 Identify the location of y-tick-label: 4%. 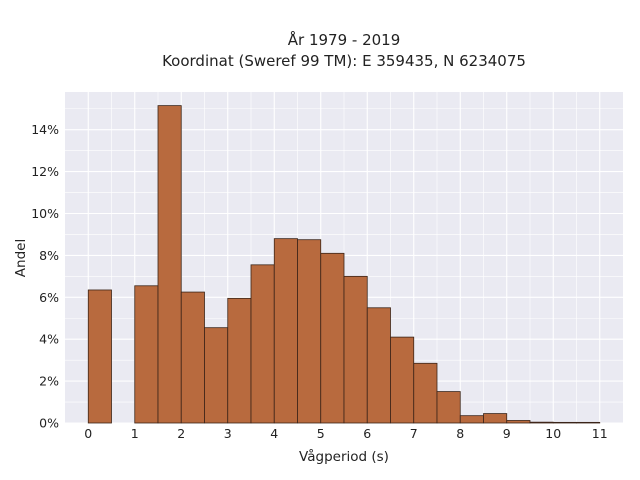
(49, 339).